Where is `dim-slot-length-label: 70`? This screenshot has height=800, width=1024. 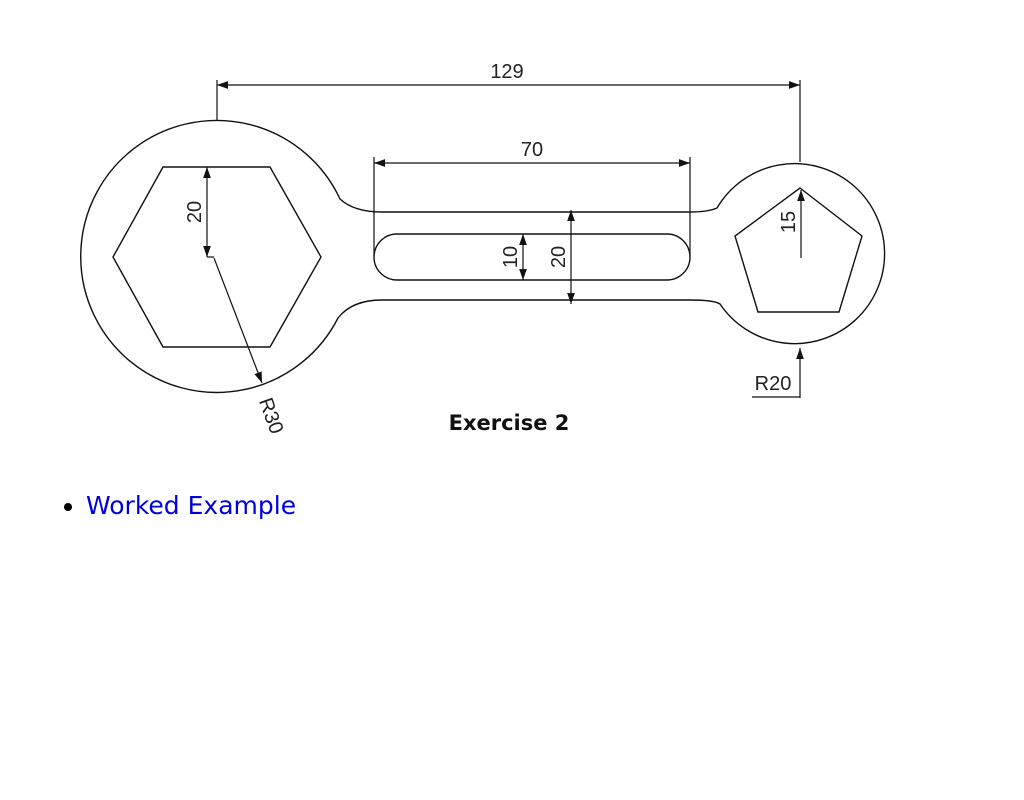
dim-slot-length-label: 70 is located at coordinates (532, 150).